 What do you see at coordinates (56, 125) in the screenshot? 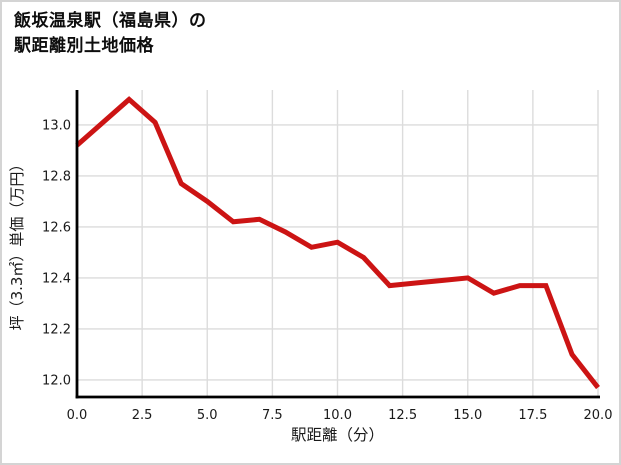
I see `y-tick-label: 13.0` at bounding box center [56, 125].